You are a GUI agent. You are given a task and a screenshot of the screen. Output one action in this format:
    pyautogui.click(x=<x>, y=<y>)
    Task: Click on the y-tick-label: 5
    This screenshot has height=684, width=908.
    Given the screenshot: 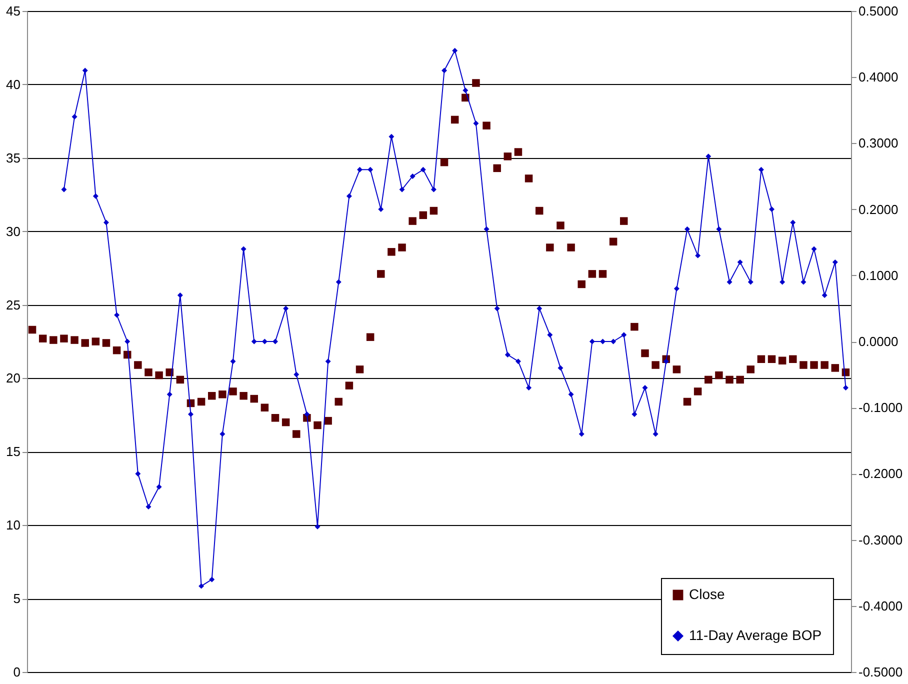 What is the action you would take?
    pyautogui.click(x=16, y=598)
    